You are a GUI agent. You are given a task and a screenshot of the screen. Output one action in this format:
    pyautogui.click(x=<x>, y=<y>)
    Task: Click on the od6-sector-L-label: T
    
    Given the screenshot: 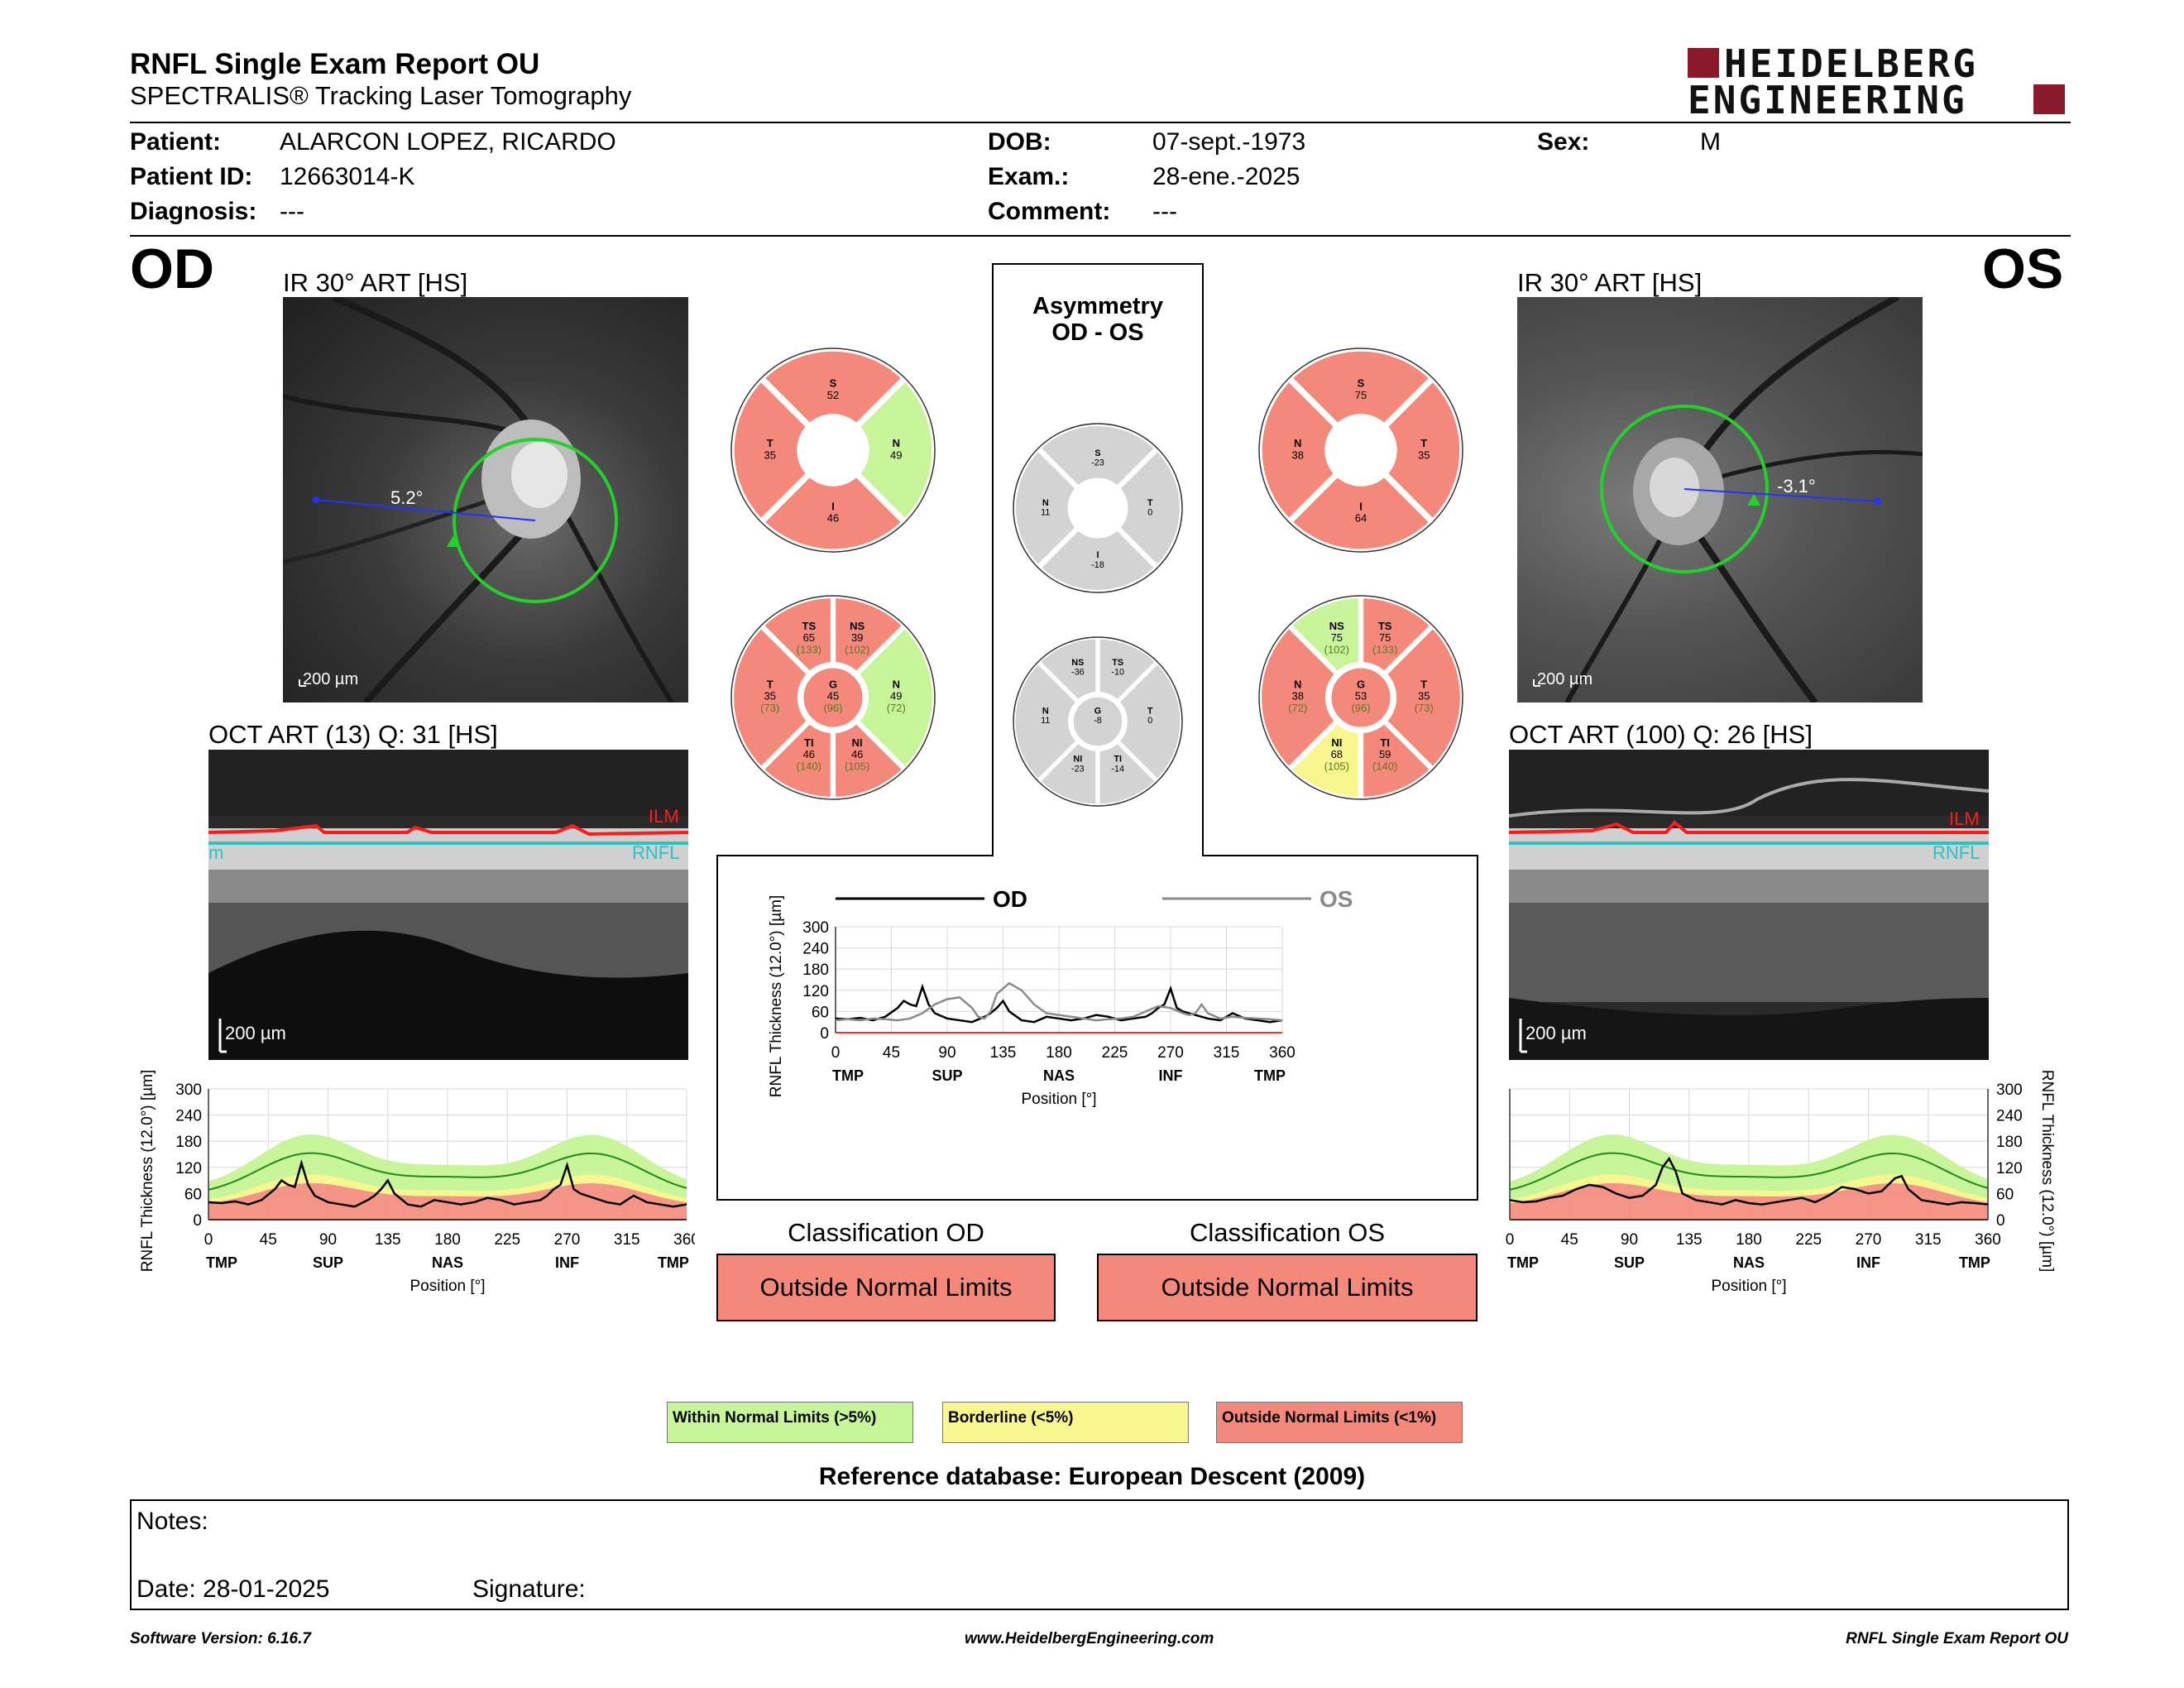 What is the action you would take?
    pyautogui.click(x=770, y=684)
    